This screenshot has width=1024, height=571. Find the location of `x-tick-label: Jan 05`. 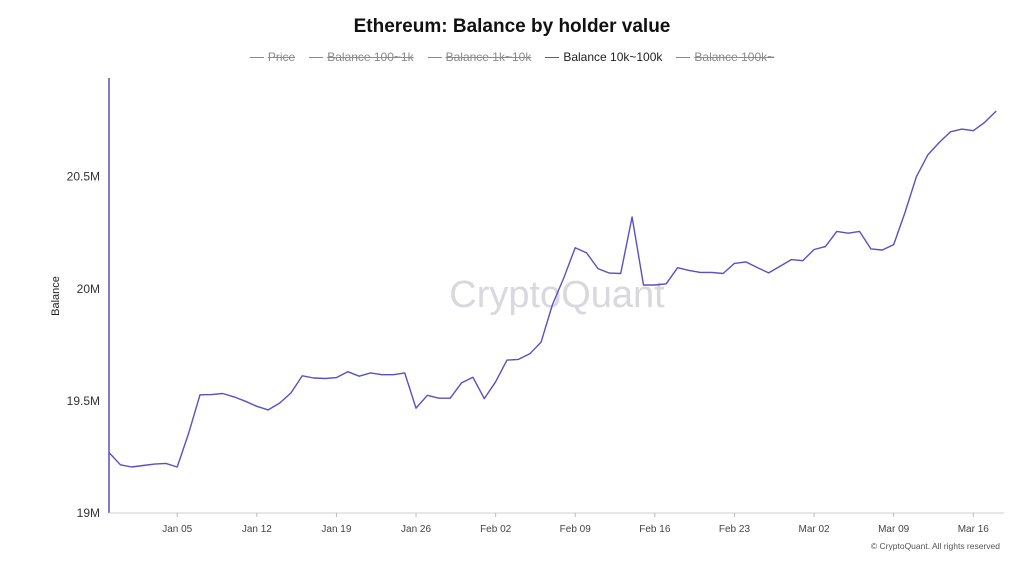

x-tick-label: Jan 05 is located at coordinates (177, 529).